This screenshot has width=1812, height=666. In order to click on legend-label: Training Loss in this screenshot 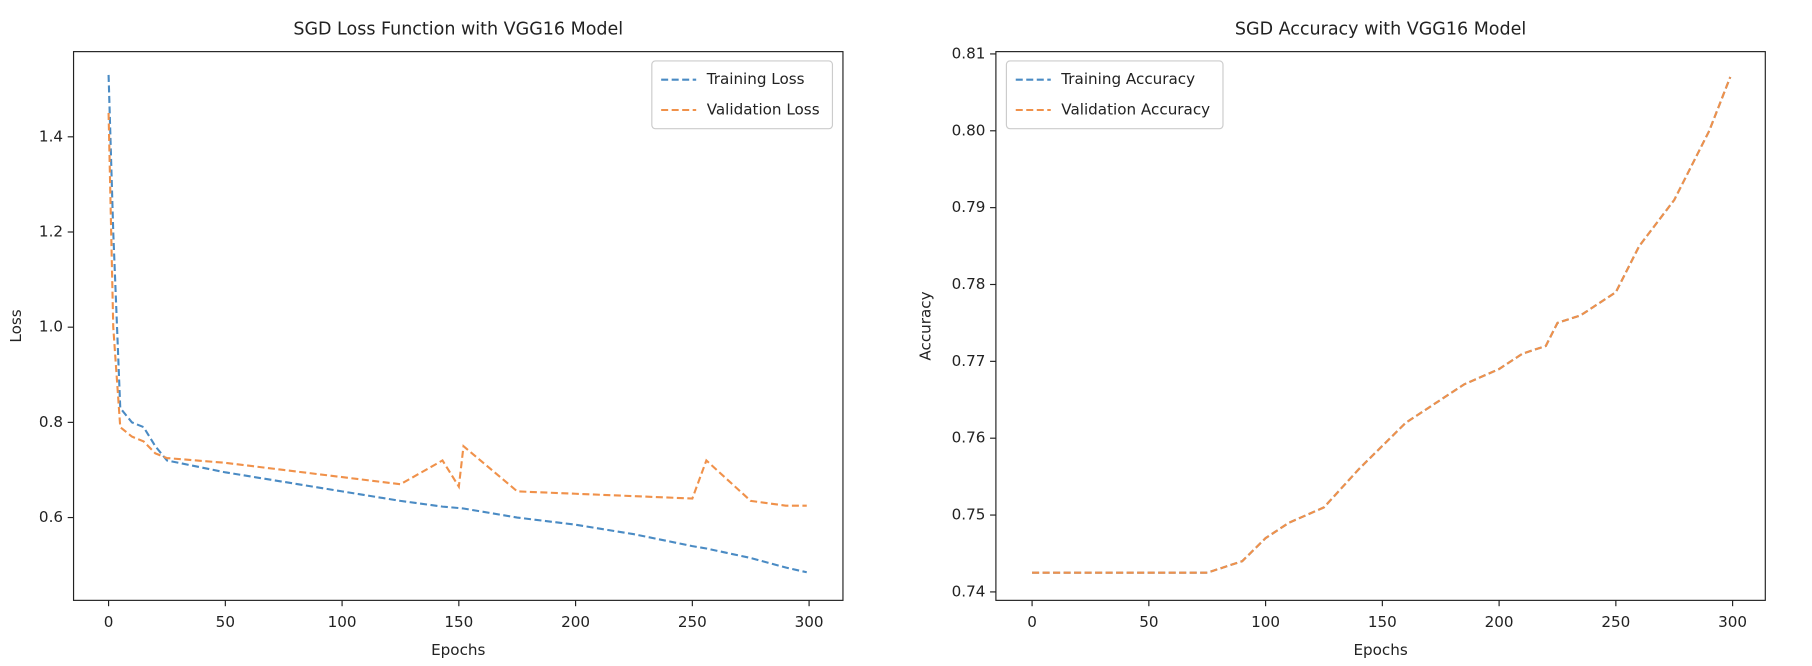, I will do `click(755, 79)`.